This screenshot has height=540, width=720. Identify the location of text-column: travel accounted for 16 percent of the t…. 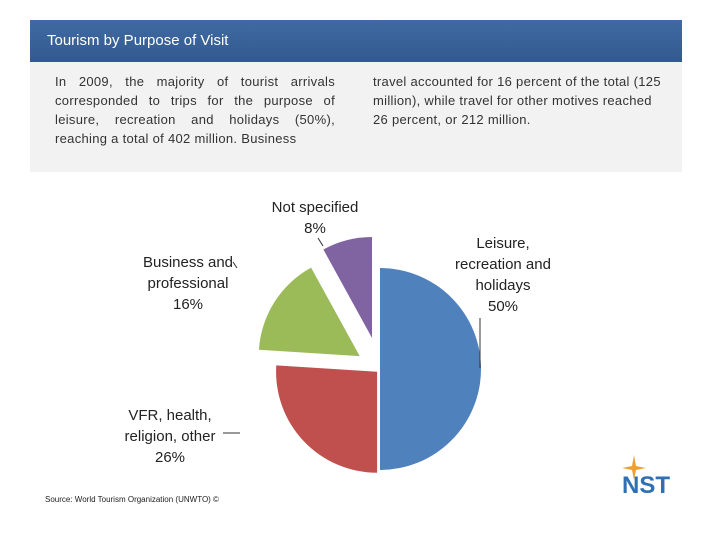
(517, 100).